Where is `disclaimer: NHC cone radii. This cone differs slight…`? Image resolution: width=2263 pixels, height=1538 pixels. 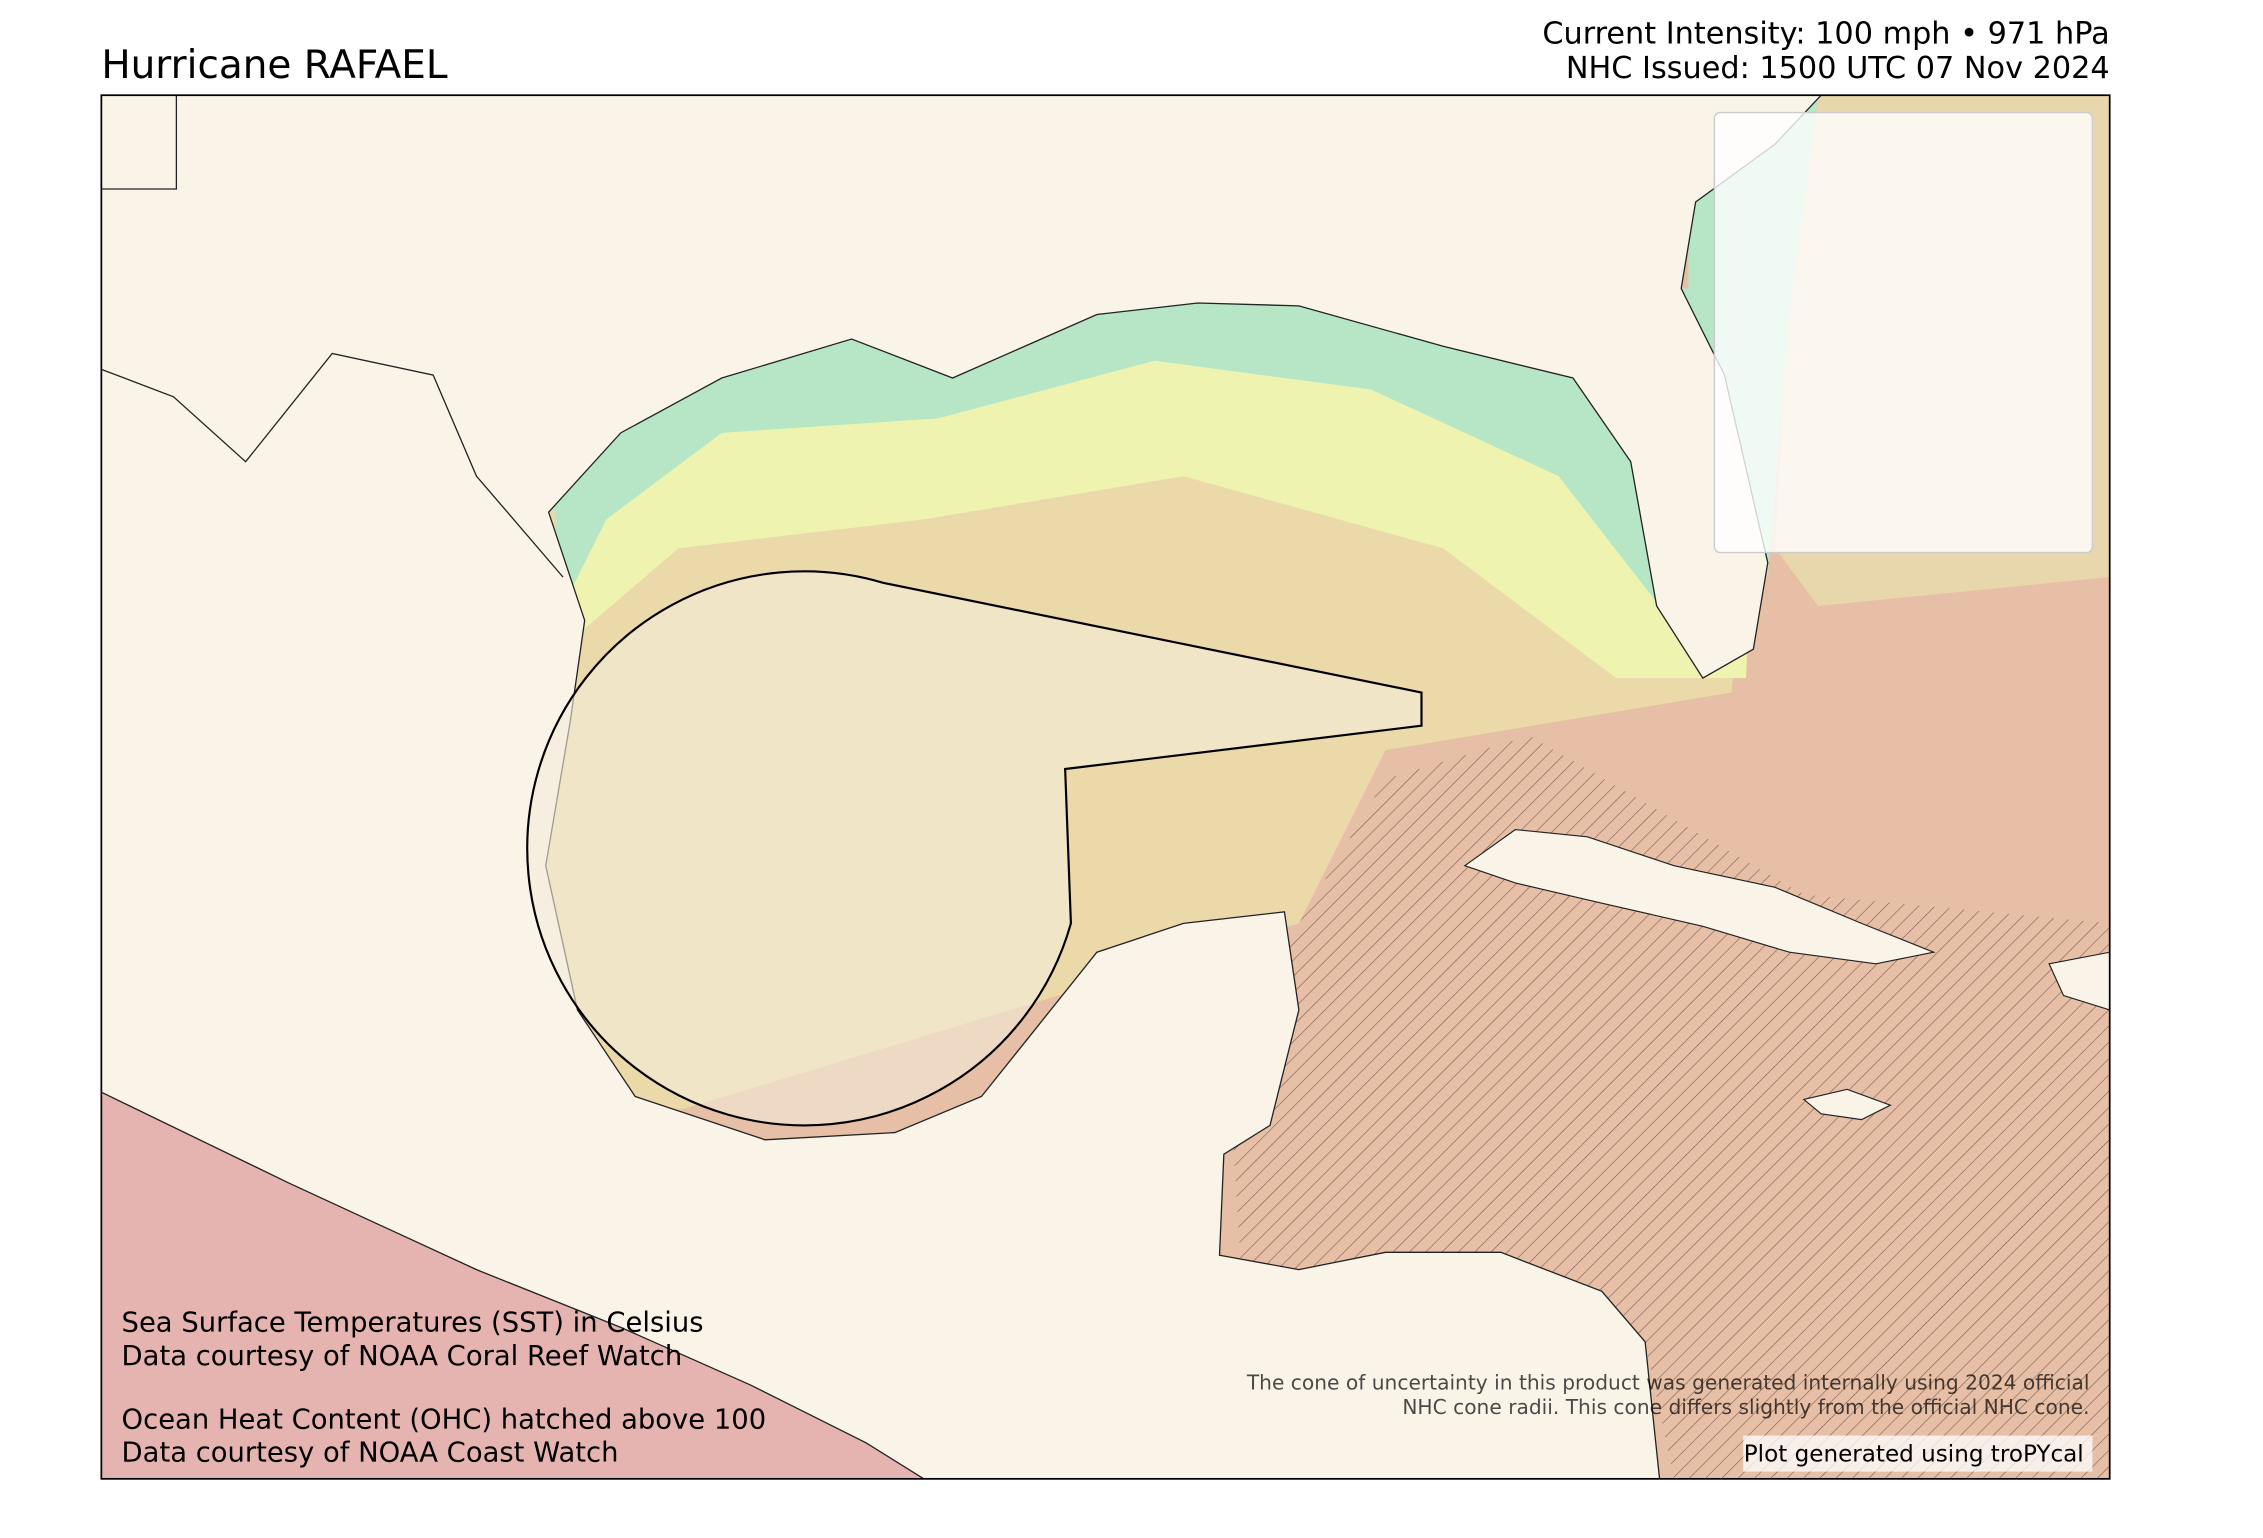
disclaimer: NHC cone radii. This cone differs slight… is located at coordinates (1745, 1407).